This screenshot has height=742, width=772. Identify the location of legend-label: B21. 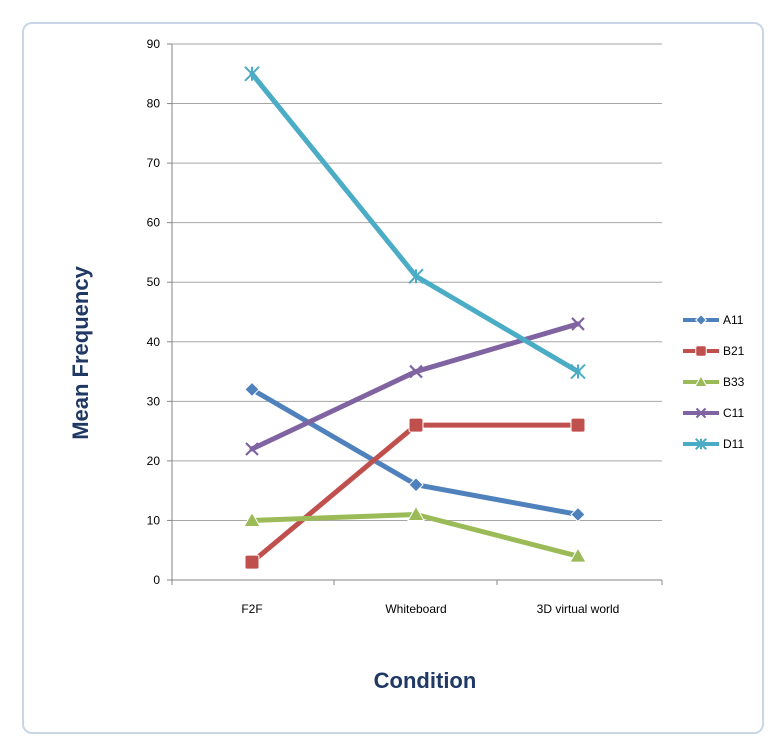
(734, 351).